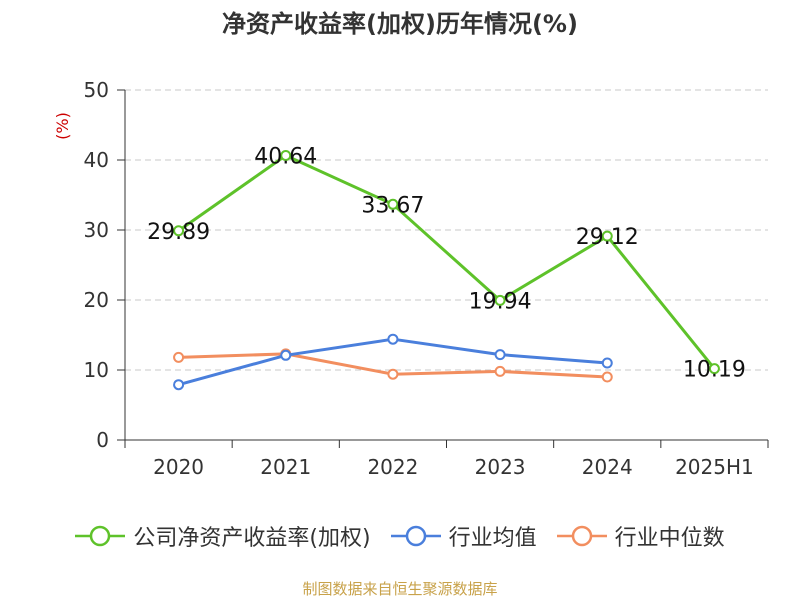  Describe the element at coordinates (178, 467) in the screenshot. I see `x-tick-label: 2020` at that location.